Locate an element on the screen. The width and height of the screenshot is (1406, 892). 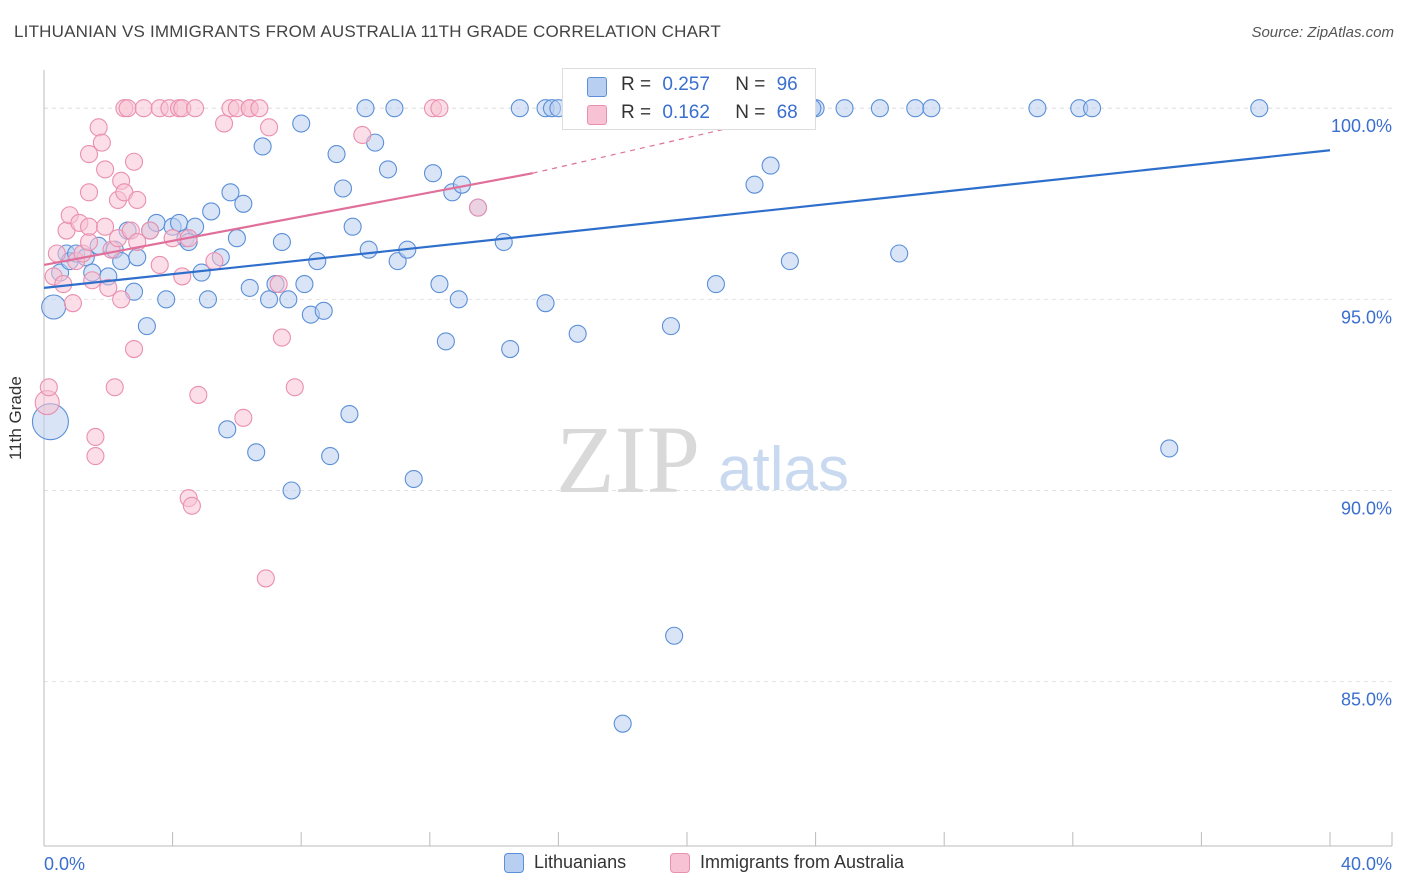
legend-label-australia: Immigrants from Australia is located at coordinates (802, 862).